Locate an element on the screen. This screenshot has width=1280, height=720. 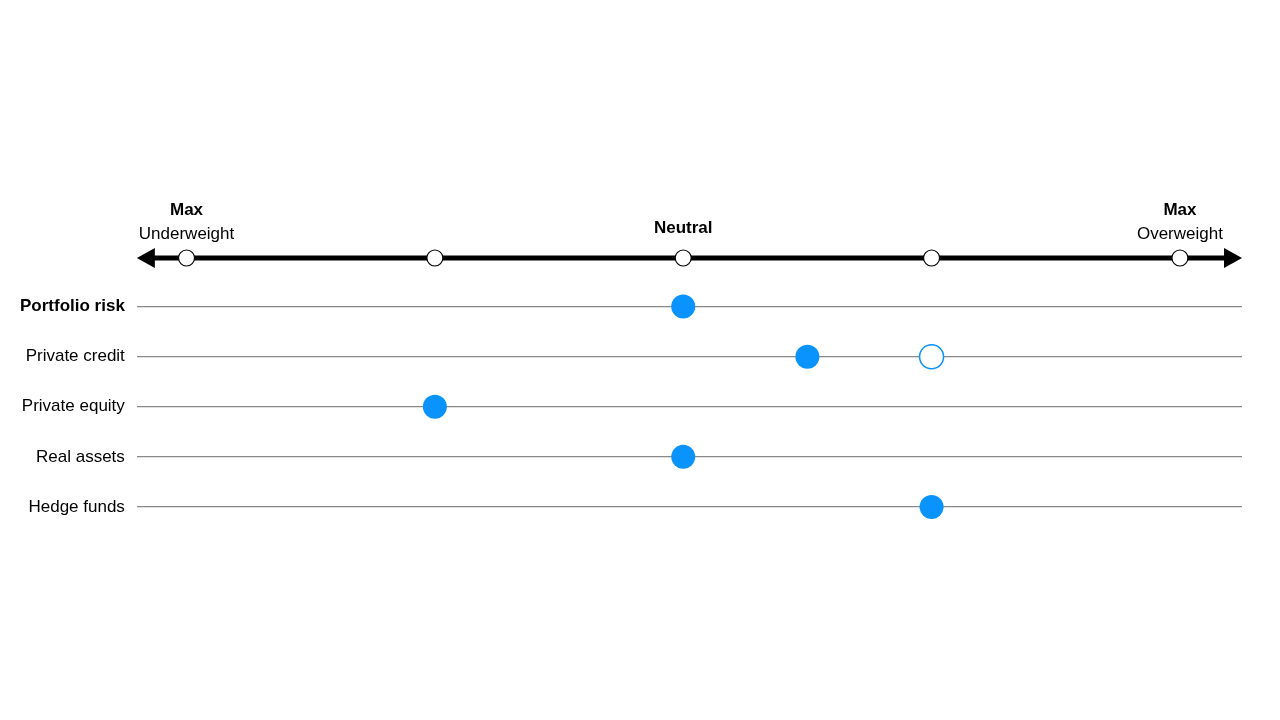
y-tick-label: Hedge funds is located at coordinates (76, 506).